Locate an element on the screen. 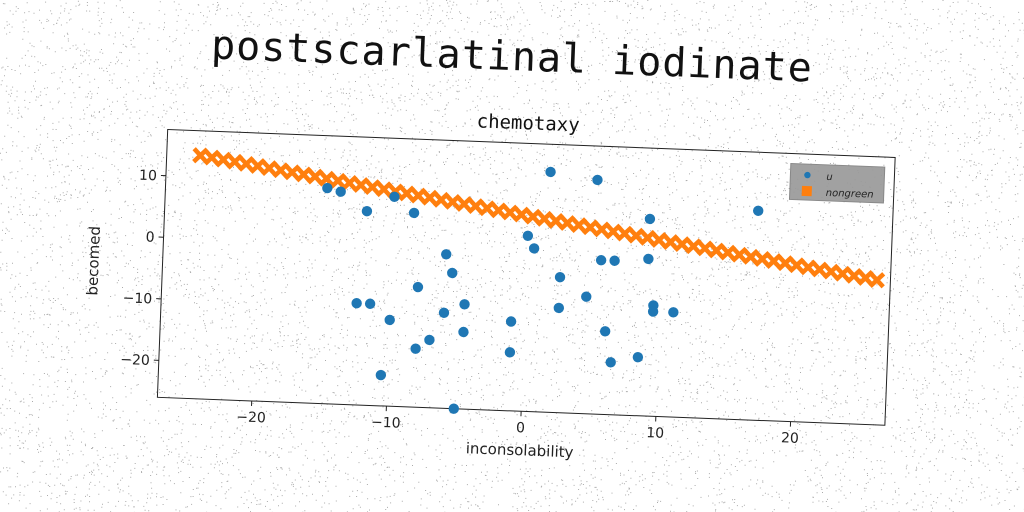 This screenshot has width=1024, height=512. chart-legend: u nongreen is located at coordinates (837, 183).